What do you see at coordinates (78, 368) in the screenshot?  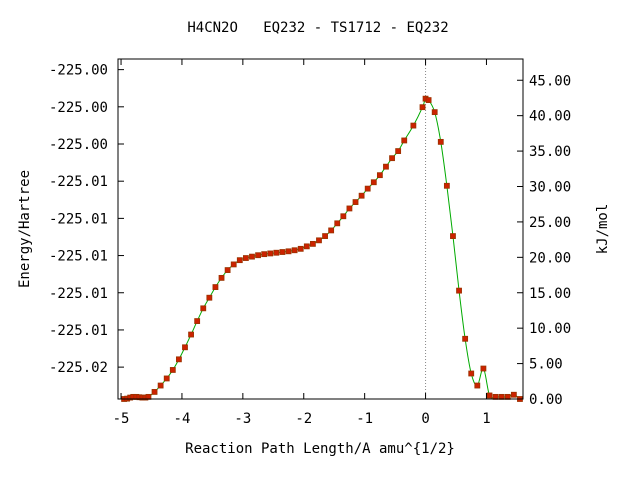 I see `left-tick-label: -225.02` at bounding box center [78, 368].